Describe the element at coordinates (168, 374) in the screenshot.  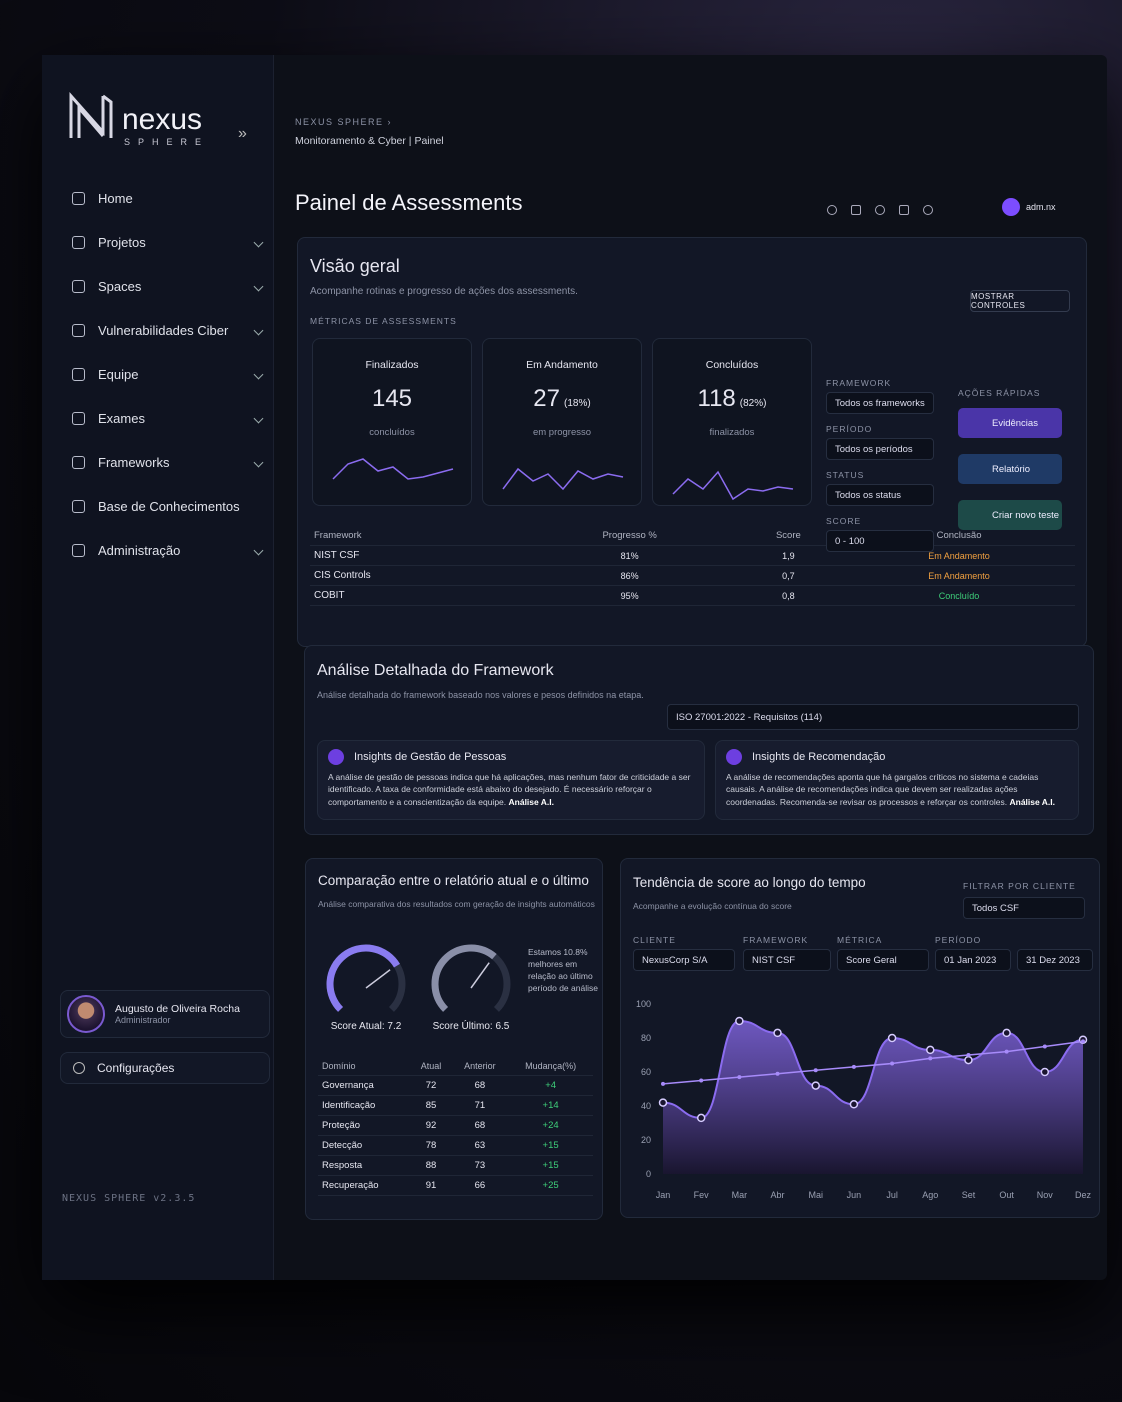
I see `nav-item: Equipe` at that location.